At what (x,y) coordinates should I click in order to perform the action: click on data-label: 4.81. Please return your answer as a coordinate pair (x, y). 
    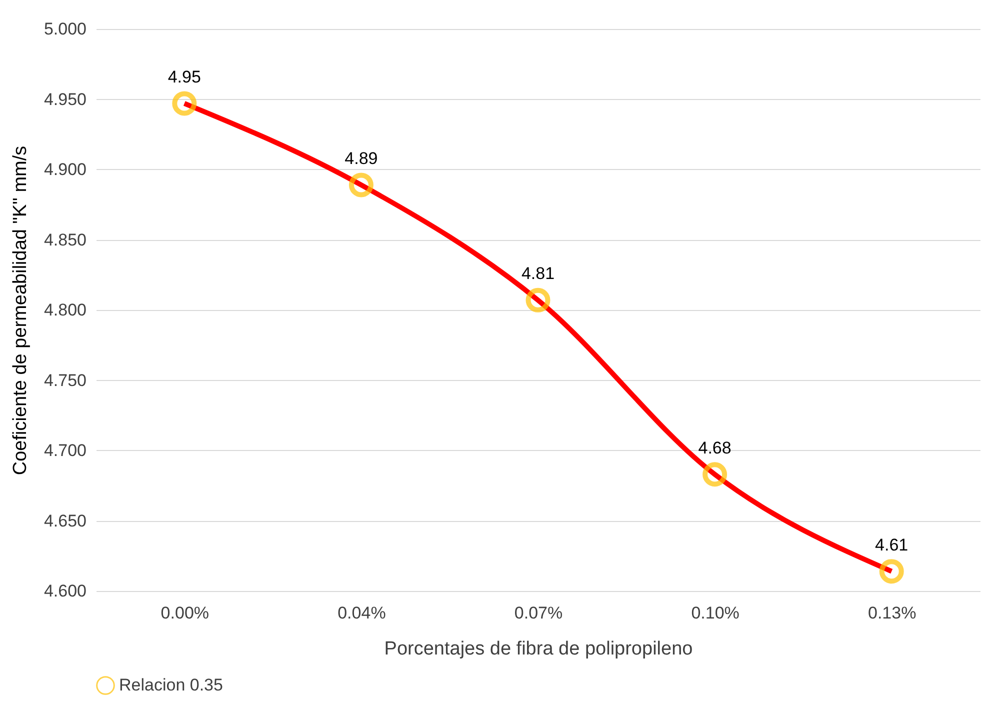
    Looking at the image, I should click on (538, 274).